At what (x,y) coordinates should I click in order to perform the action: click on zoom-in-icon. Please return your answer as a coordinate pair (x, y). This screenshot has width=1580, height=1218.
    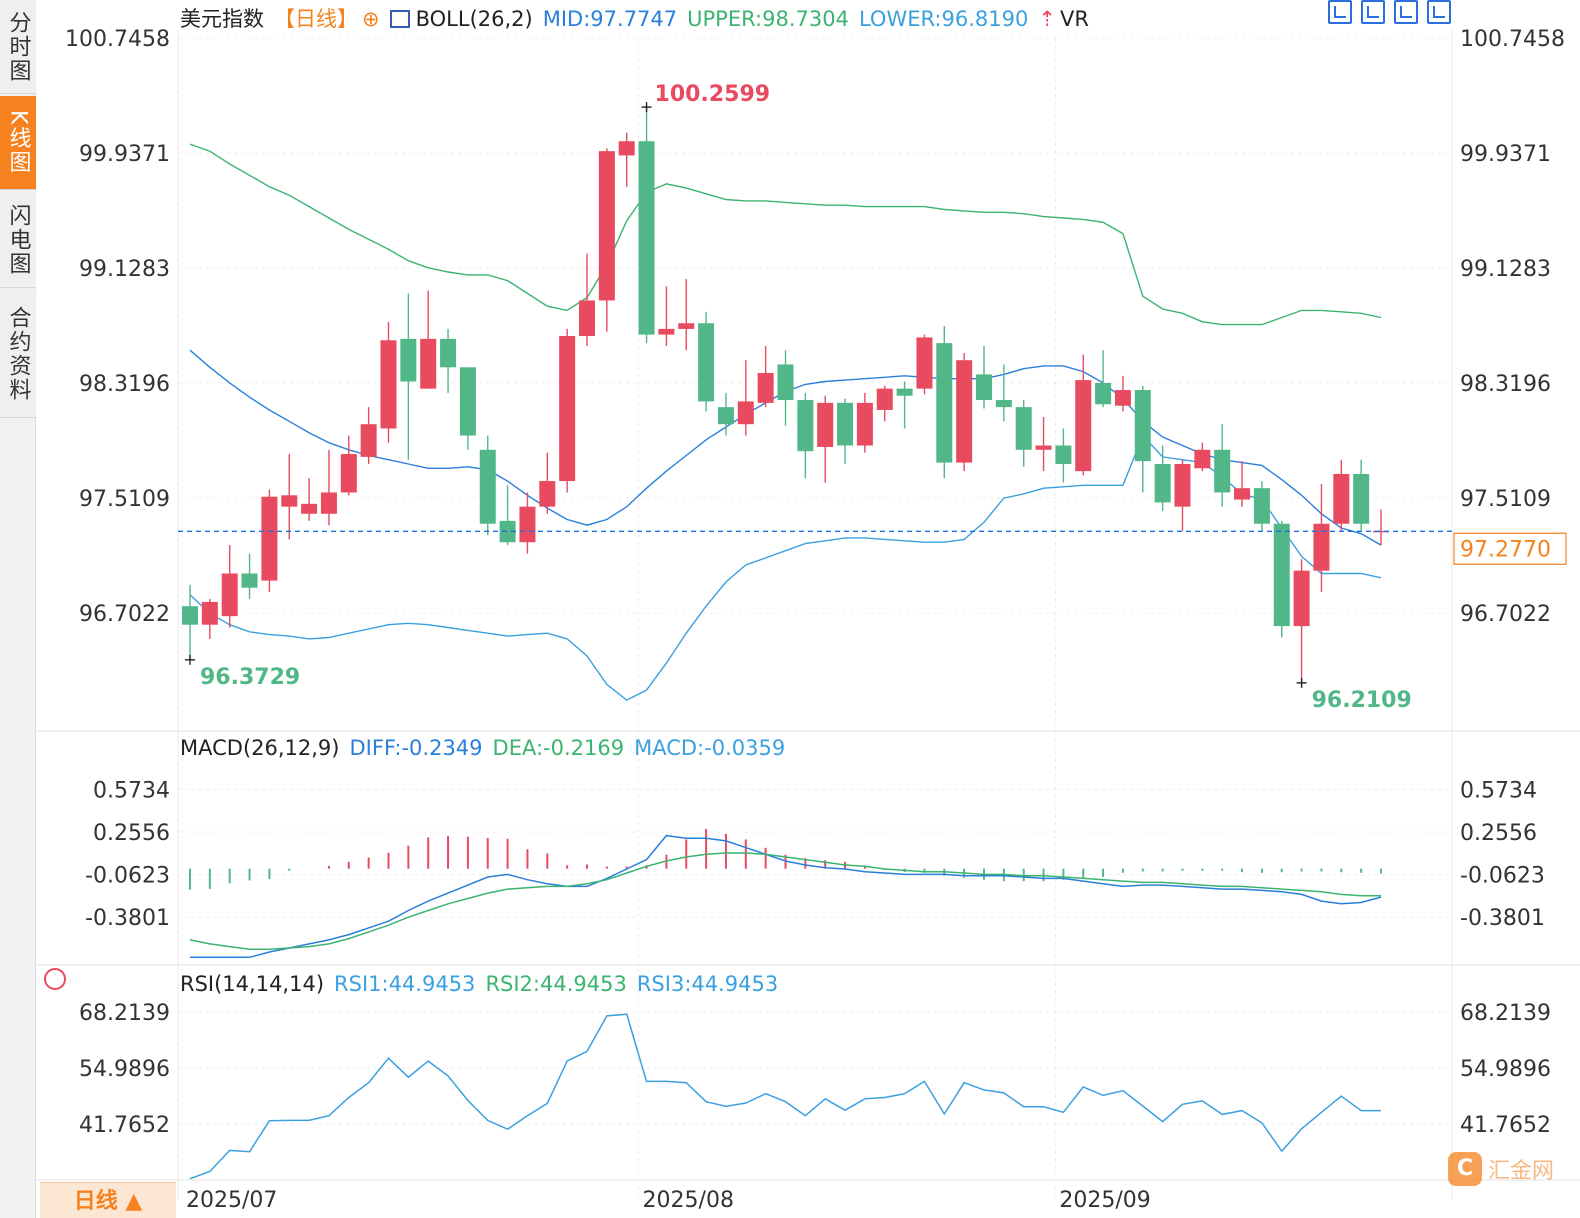
    Looking at the image, I should click on (1373, 12).